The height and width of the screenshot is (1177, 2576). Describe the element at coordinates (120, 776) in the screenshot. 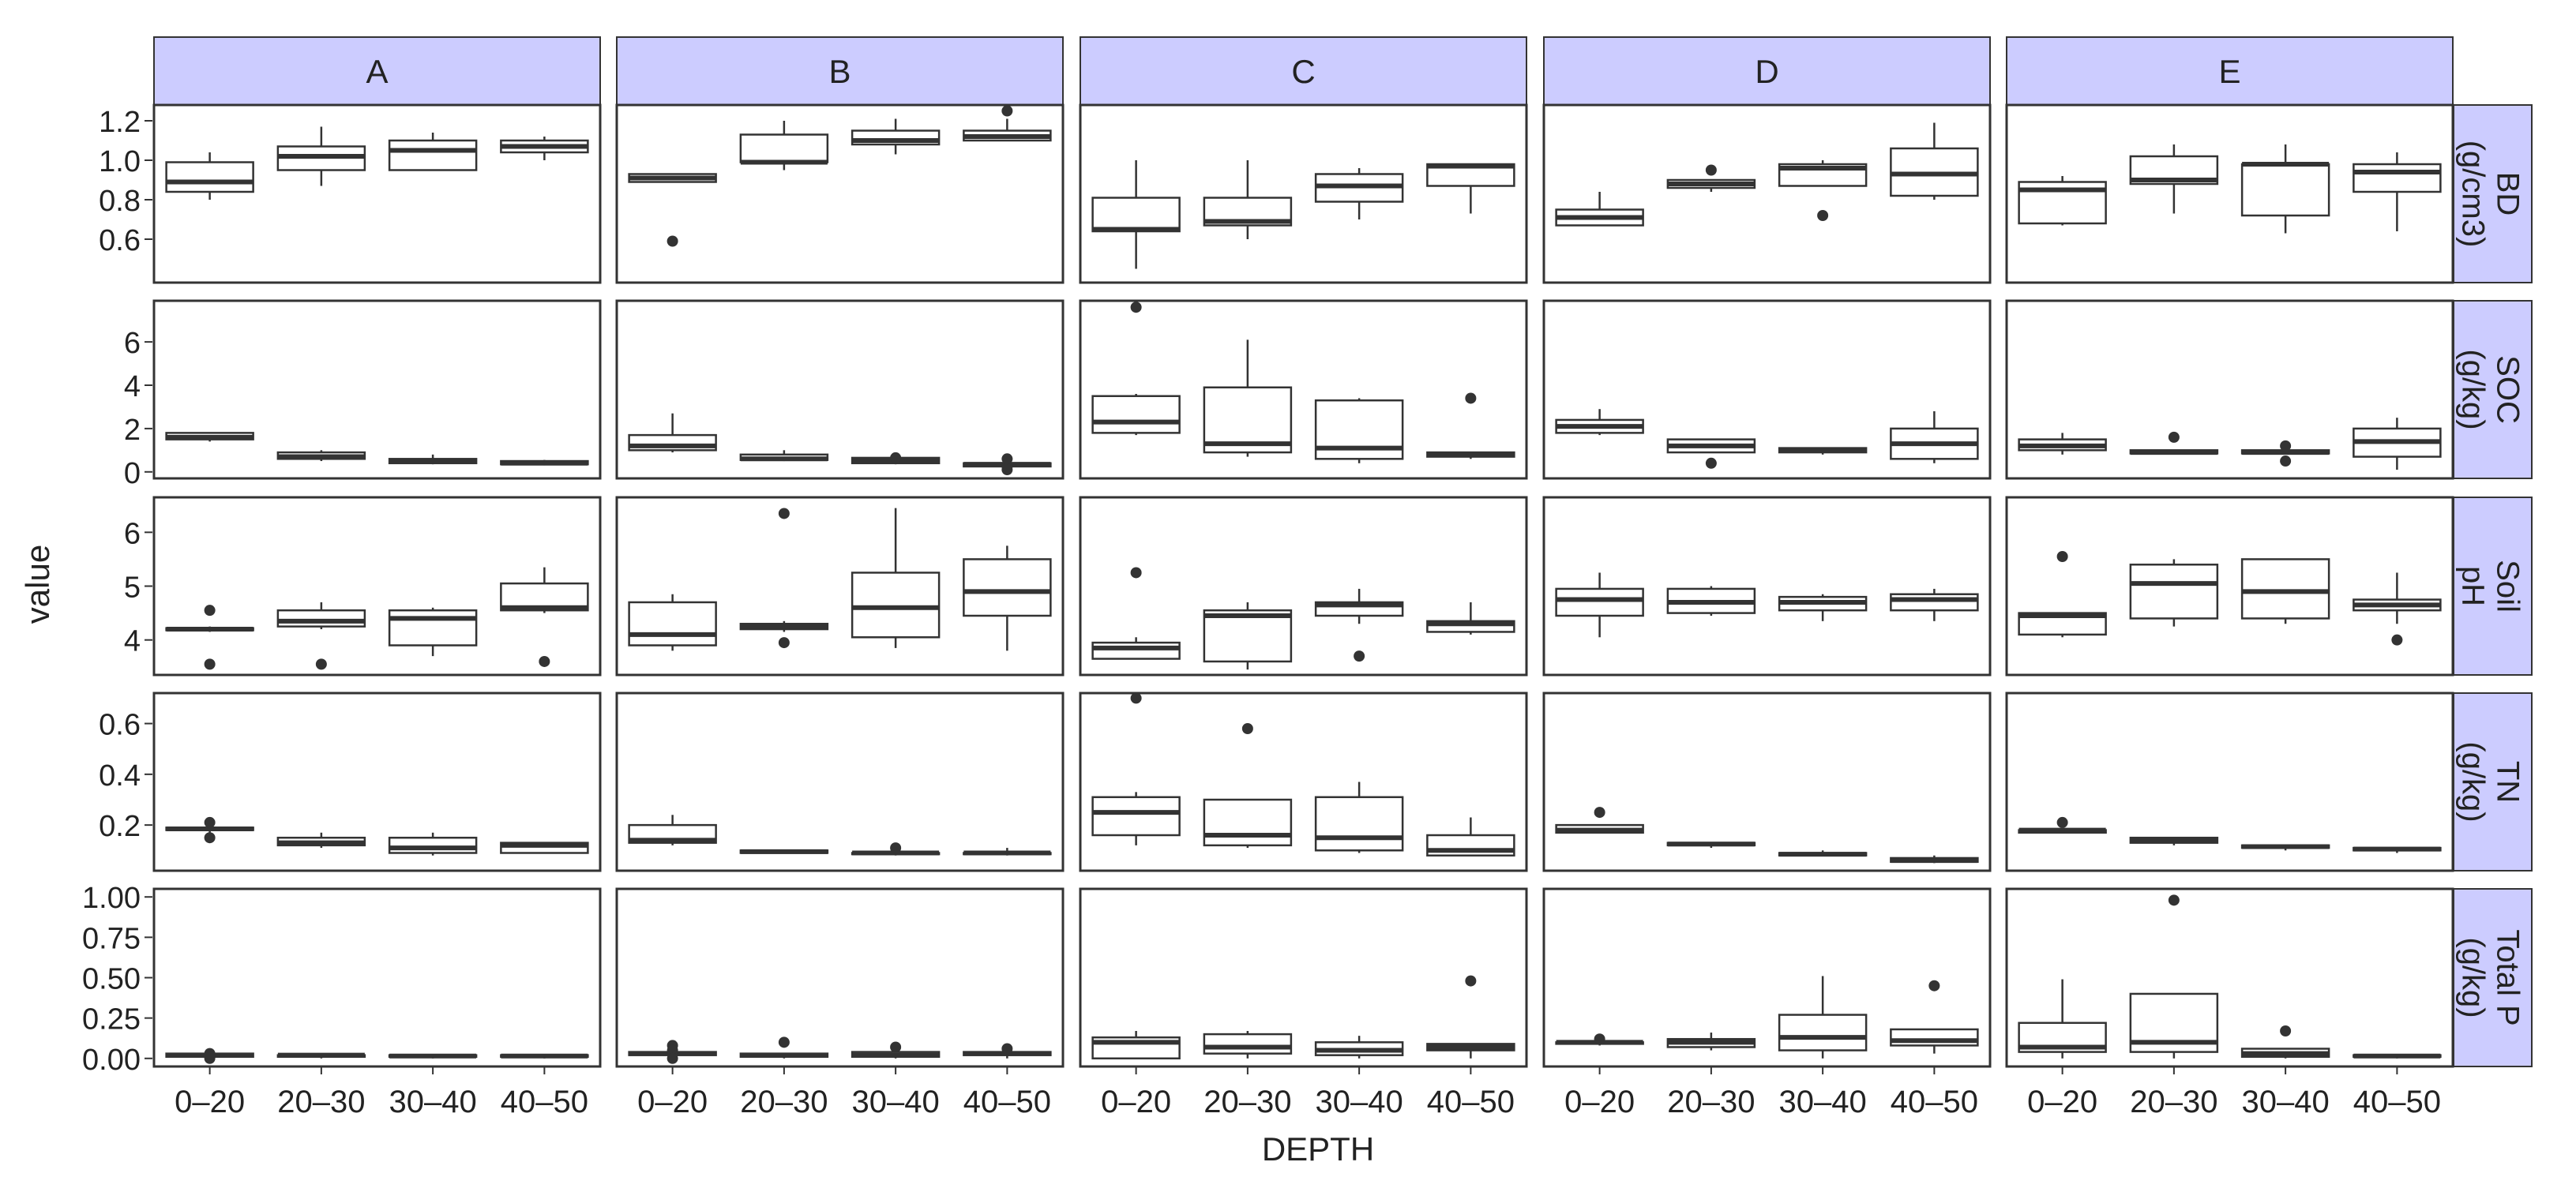

I see `y-tick-label-TN: 0.4` at that location.